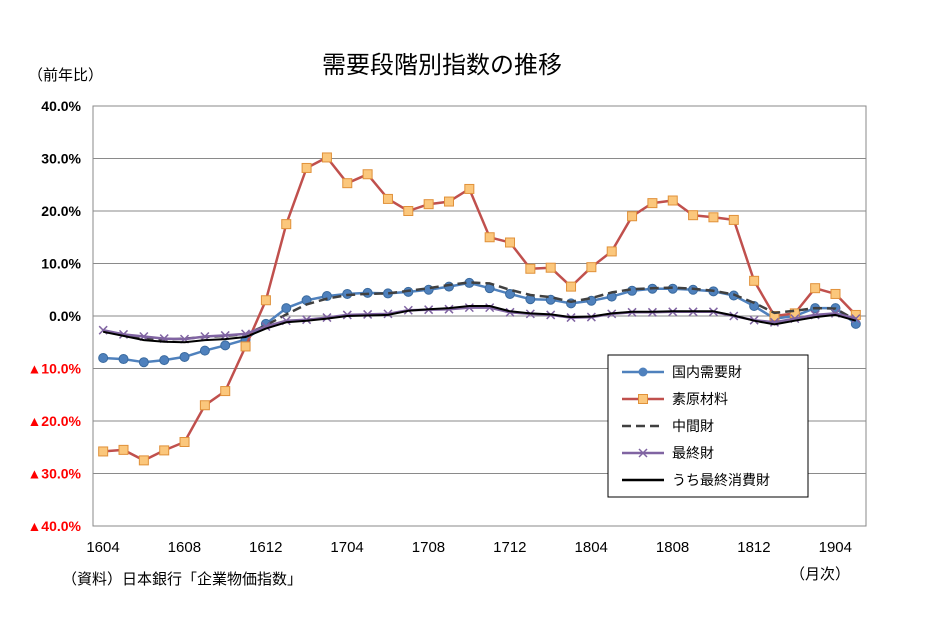 This screenshot has width=927, height=630. Describe the element at coordinates (182, 579) in the screenshot. I see `source-note: （資料）日本銀行「企業物価指数」` at that location.